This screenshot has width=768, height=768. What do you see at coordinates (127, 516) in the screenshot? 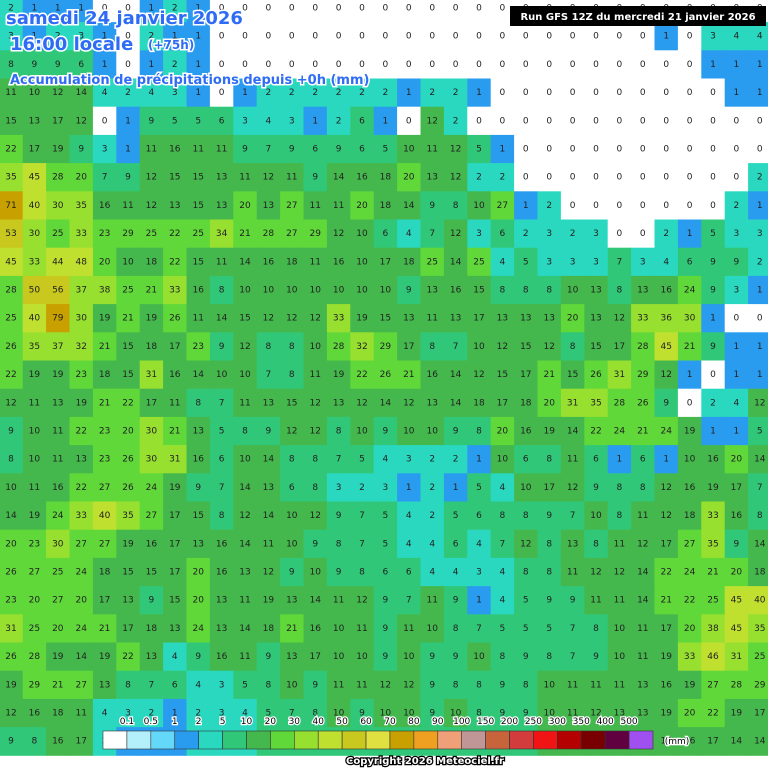
I see `precip-value: 35` at bounding box center [127, 516].